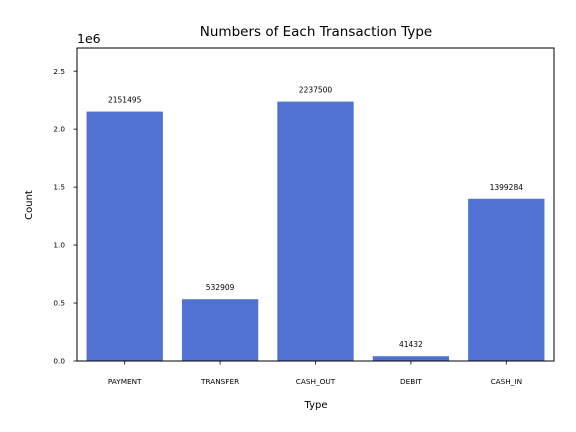 The width and height of the screenshot is (576, 432). I want to click on data-label-cash-out: 2237500, so click(316, 90).